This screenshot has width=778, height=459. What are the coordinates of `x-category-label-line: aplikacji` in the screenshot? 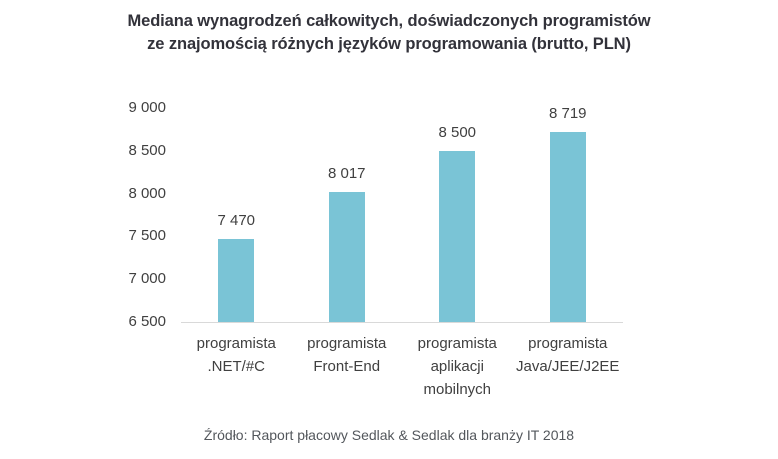 It's located at (457, 366).